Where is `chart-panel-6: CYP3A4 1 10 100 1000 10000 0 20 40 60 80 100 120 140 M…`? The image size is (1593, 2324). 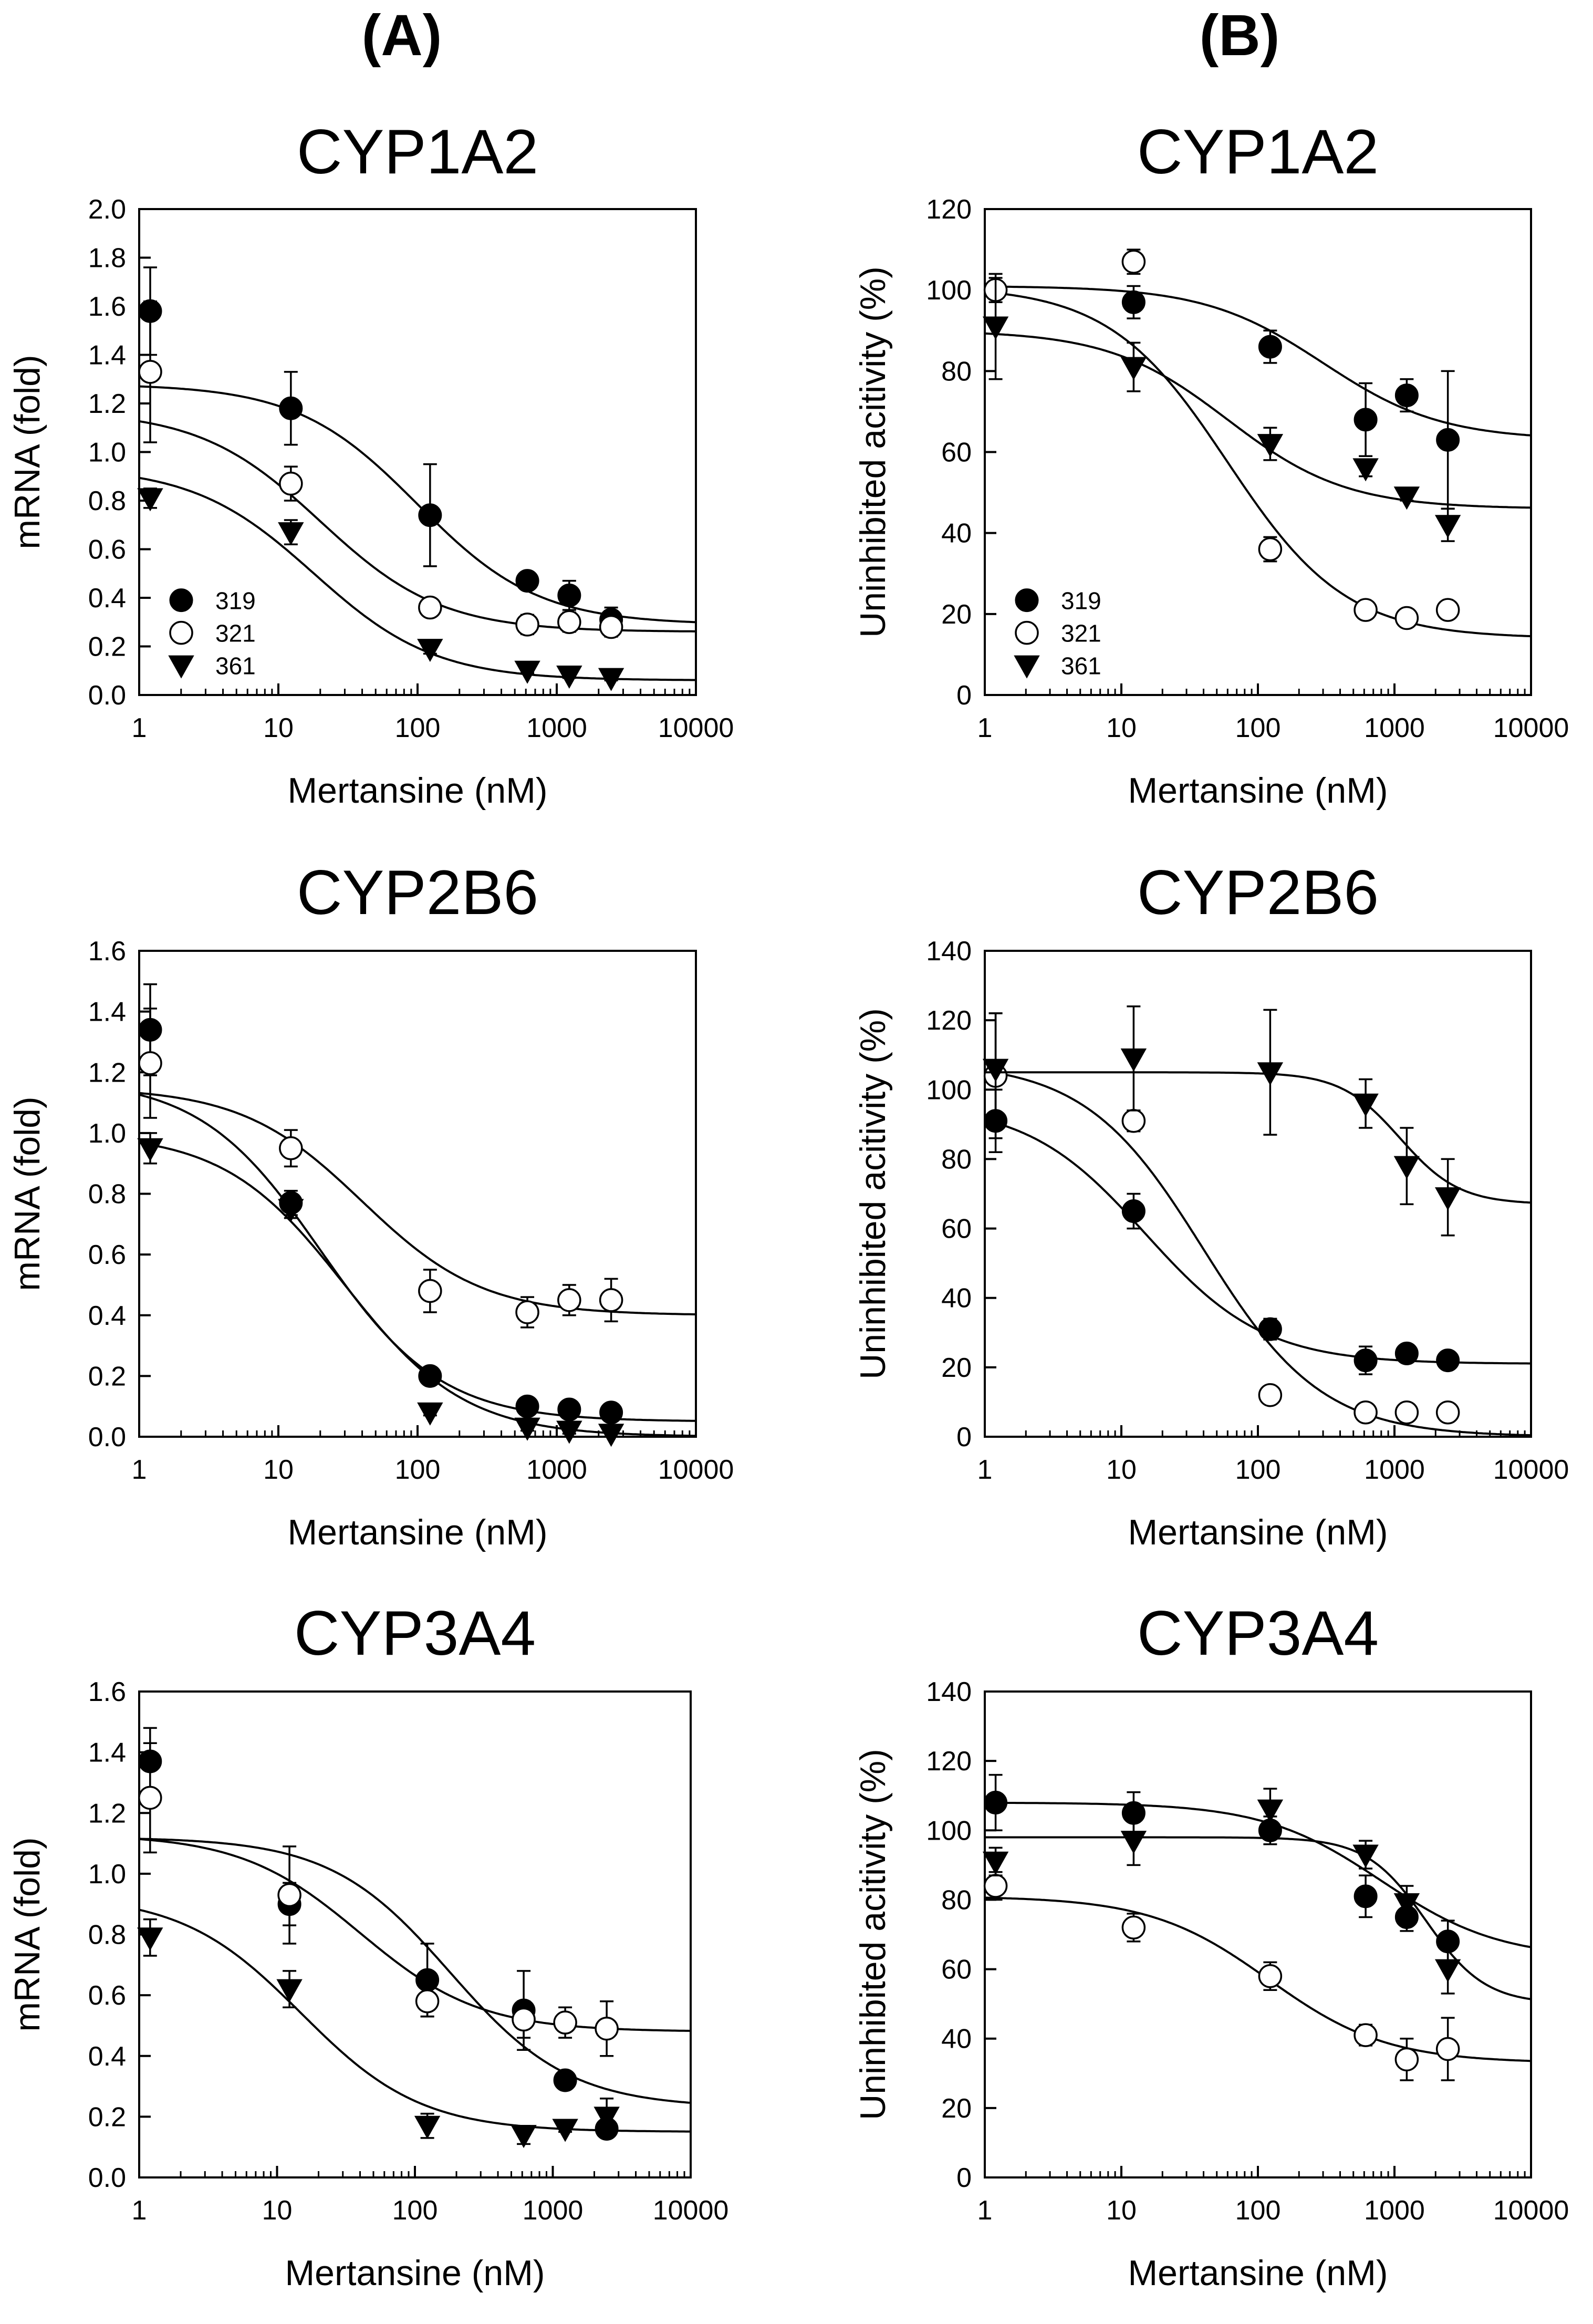
chart-panel-6: CYP3A4 1 10 100 1000 10000 0 20 40 60 80 100 120 140 M… is located at coordinates (1211, 1945).